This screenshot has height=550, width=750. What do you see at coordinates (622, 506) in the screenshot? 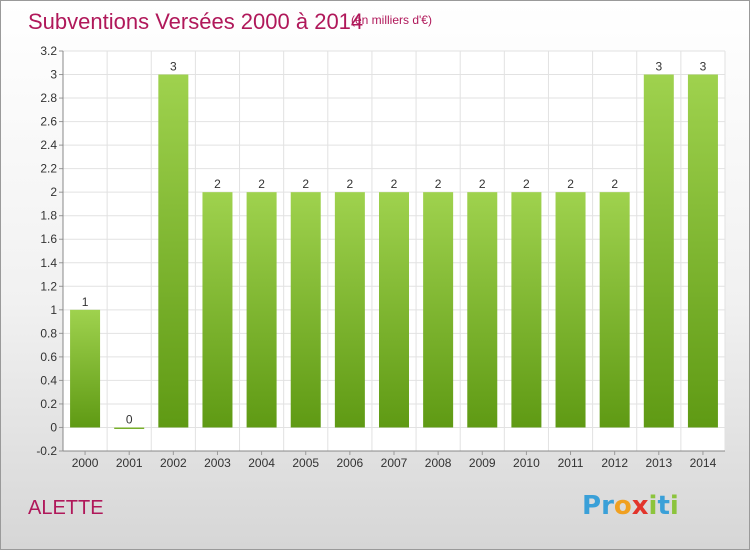
I see `logo-letter: o` at bounding box center [622, 506].